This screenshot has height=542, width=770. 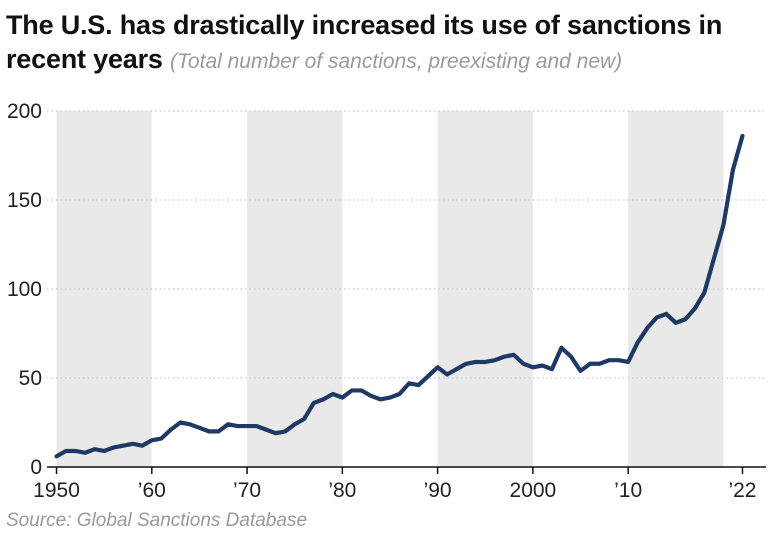 I want to click on x-tick-label: ’22, so click(x=742, y=490).